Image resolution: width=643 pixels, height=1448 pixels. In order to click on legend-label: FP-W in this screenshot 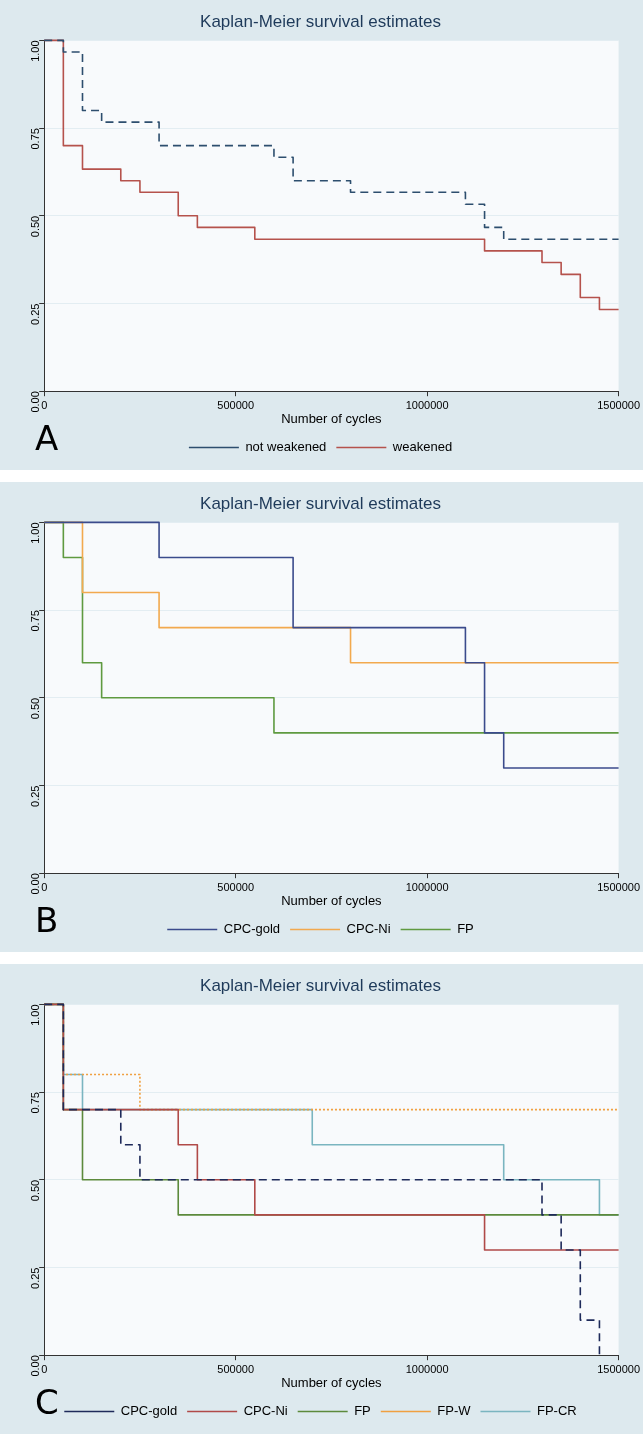, I will do `click(454, 1411)`.